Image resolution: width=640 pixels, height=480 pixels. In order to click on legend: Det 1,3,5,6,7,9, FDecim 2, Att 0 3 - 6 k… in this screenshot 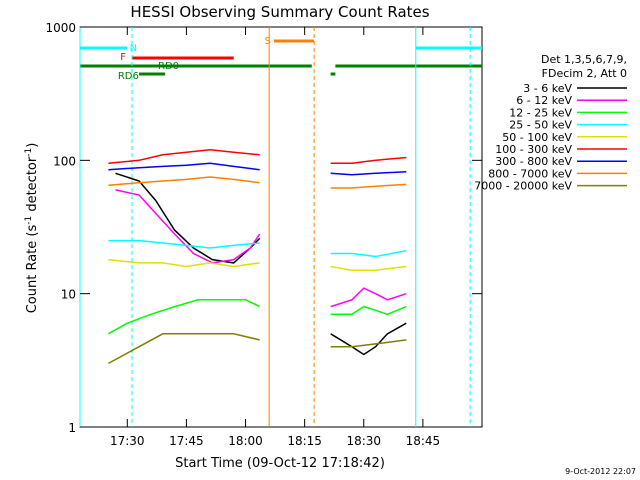, I will do `click(550, 123)`.